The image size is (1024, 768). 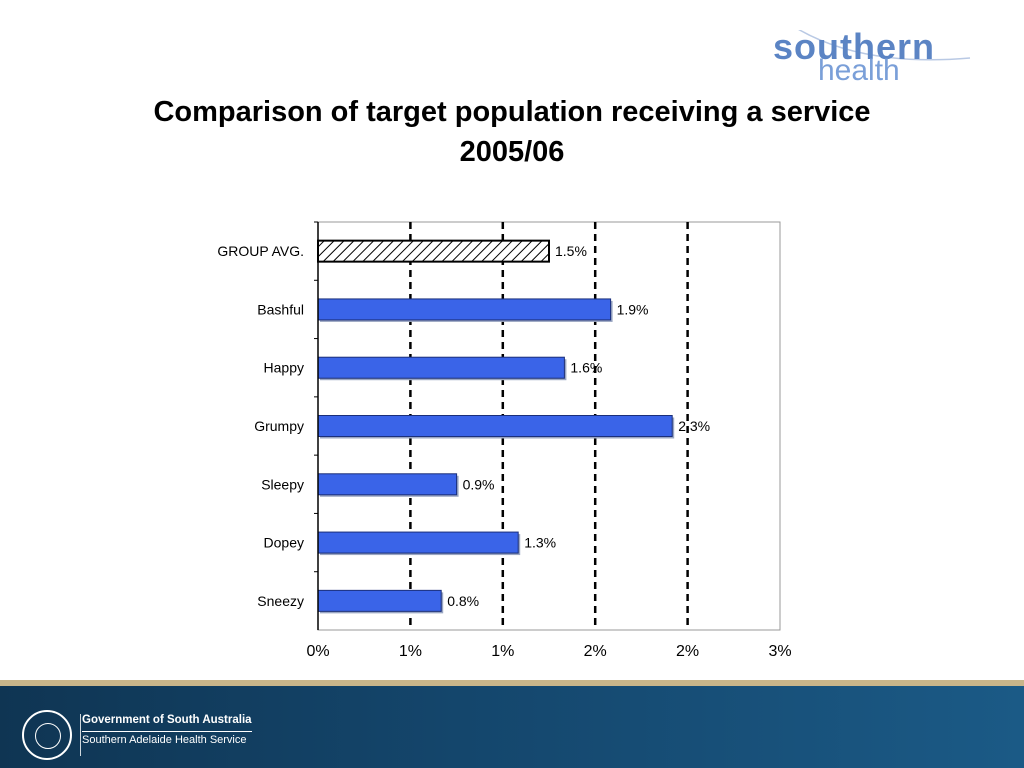 What do you see at coordinates (167, 731) in the screenshot?
I see `footer-rule` at bounding box center [167, 731].